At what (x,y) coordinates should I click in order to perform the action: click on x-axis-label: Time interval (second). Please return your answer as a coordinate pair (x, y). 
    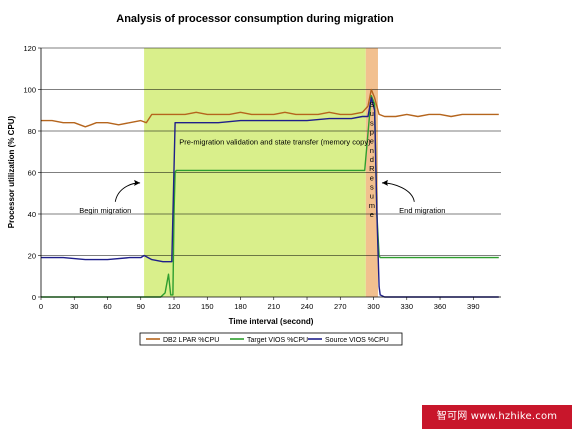
    Looking at the image, I should click on (271, 321).